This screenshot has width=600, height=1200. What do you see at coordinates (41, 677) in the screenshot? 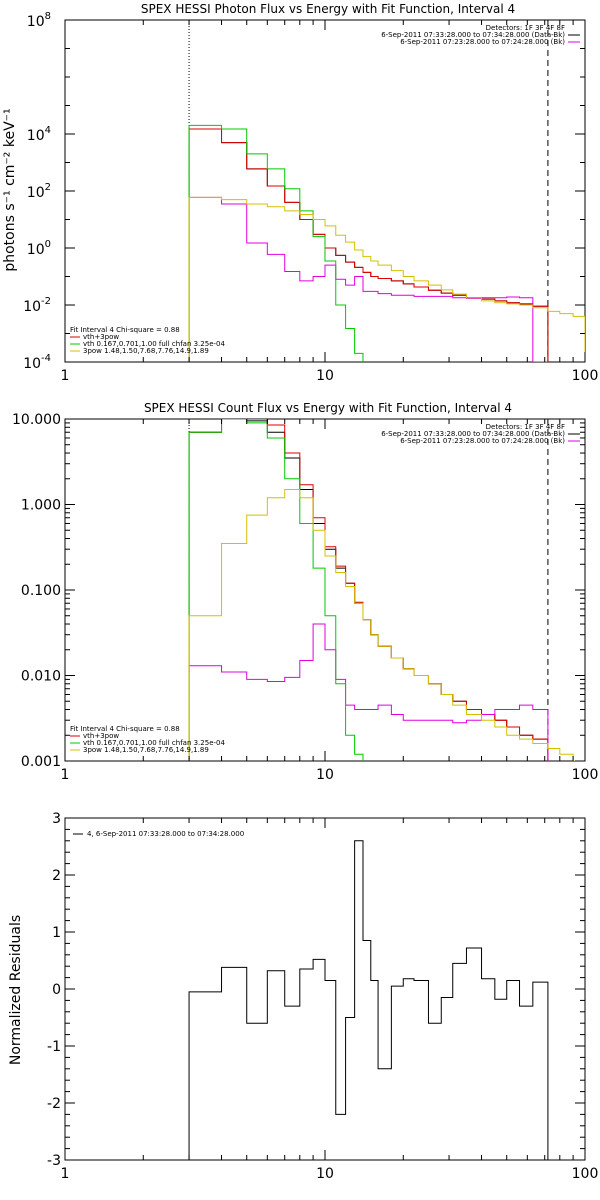
I see `y-tick-label: 0.010` at bounding box center [41, 677].